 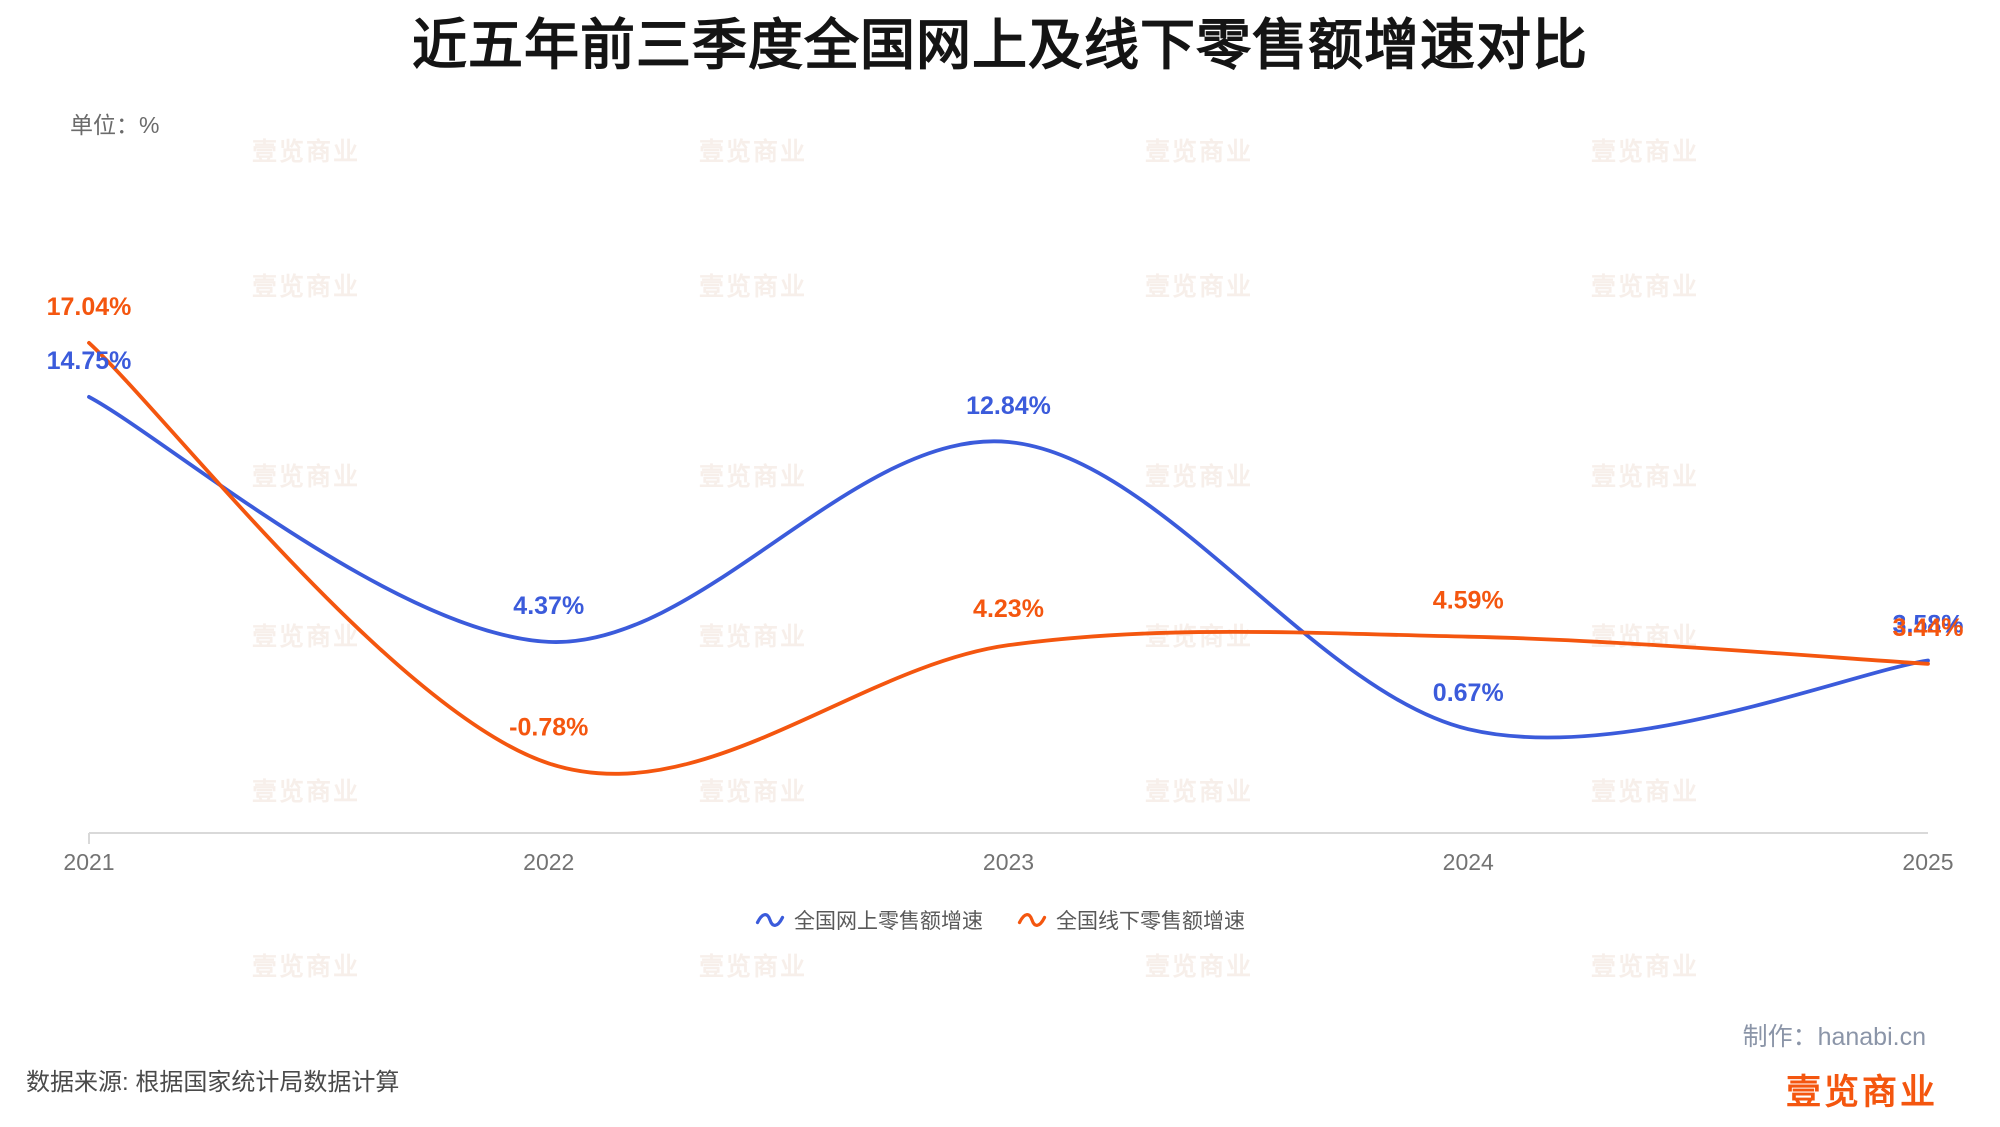 I want to click on x-axis-label: 2025, so click(x=1927, y=862).